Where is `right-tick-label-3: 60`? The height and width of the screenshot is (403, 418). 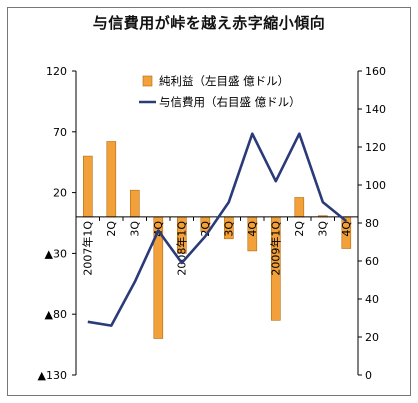 right-tick-label-3: 60 is located at coordinates (372, 261).